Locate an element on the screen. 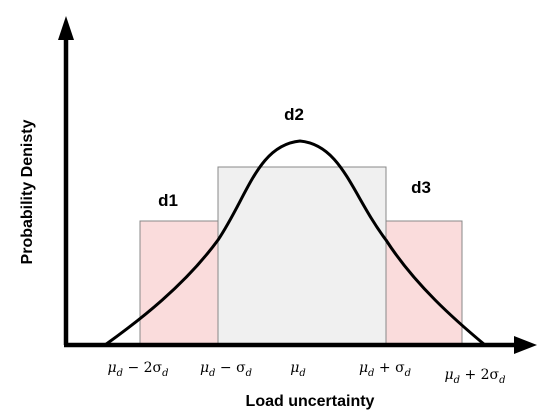 The width and height of the screenshot is (550, 415). region-label-d3: d3 is located at coordinates (421, 187).